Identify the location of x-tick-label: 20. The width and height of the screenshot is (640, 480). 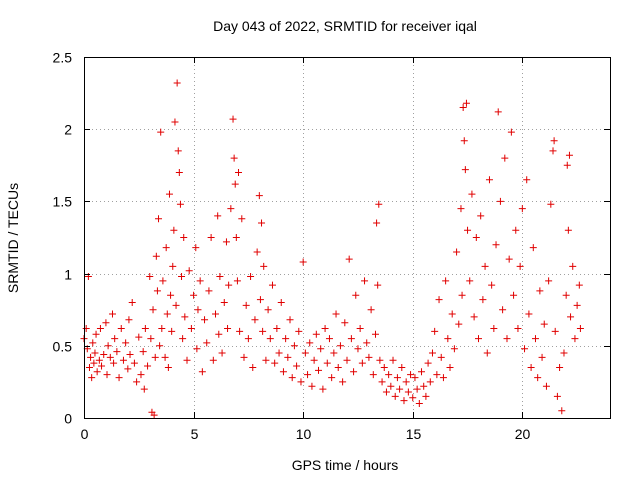
(523, 434).